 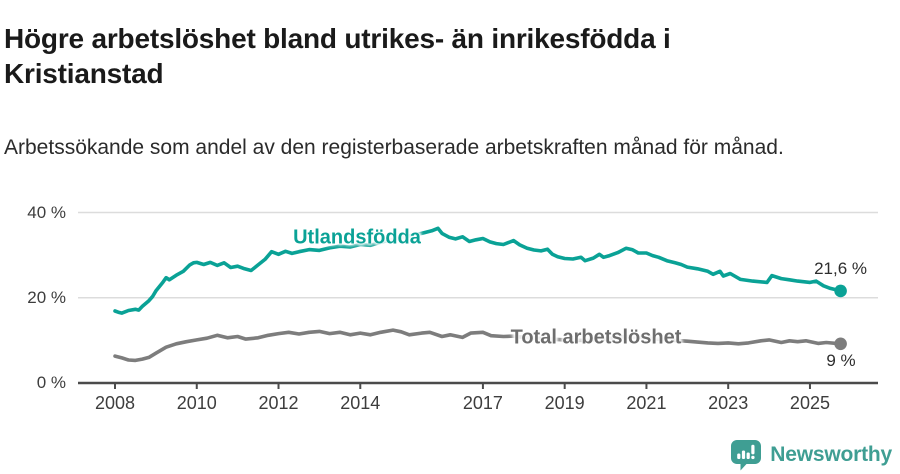 I want to click on y-axis-label-40: 40 %, so click(x=46, y=212).